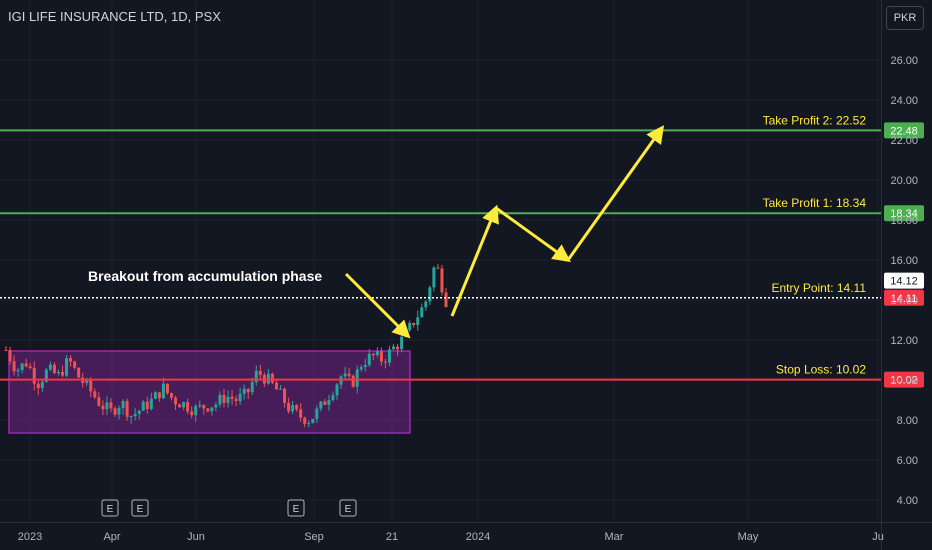  What do you see at coordinates (377, 305) in the screenshot?
I see `breakout-arrow` at bounding box center [377, 305].